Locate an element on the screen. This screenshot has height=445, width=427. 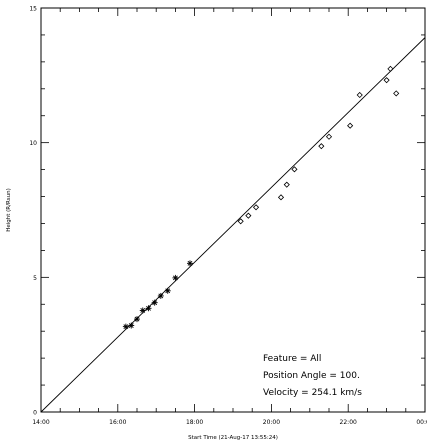
x-tick-labels: 14:00 16:00 18:00 20:00 22:00 00:00 is located at coordinates (229, 422).